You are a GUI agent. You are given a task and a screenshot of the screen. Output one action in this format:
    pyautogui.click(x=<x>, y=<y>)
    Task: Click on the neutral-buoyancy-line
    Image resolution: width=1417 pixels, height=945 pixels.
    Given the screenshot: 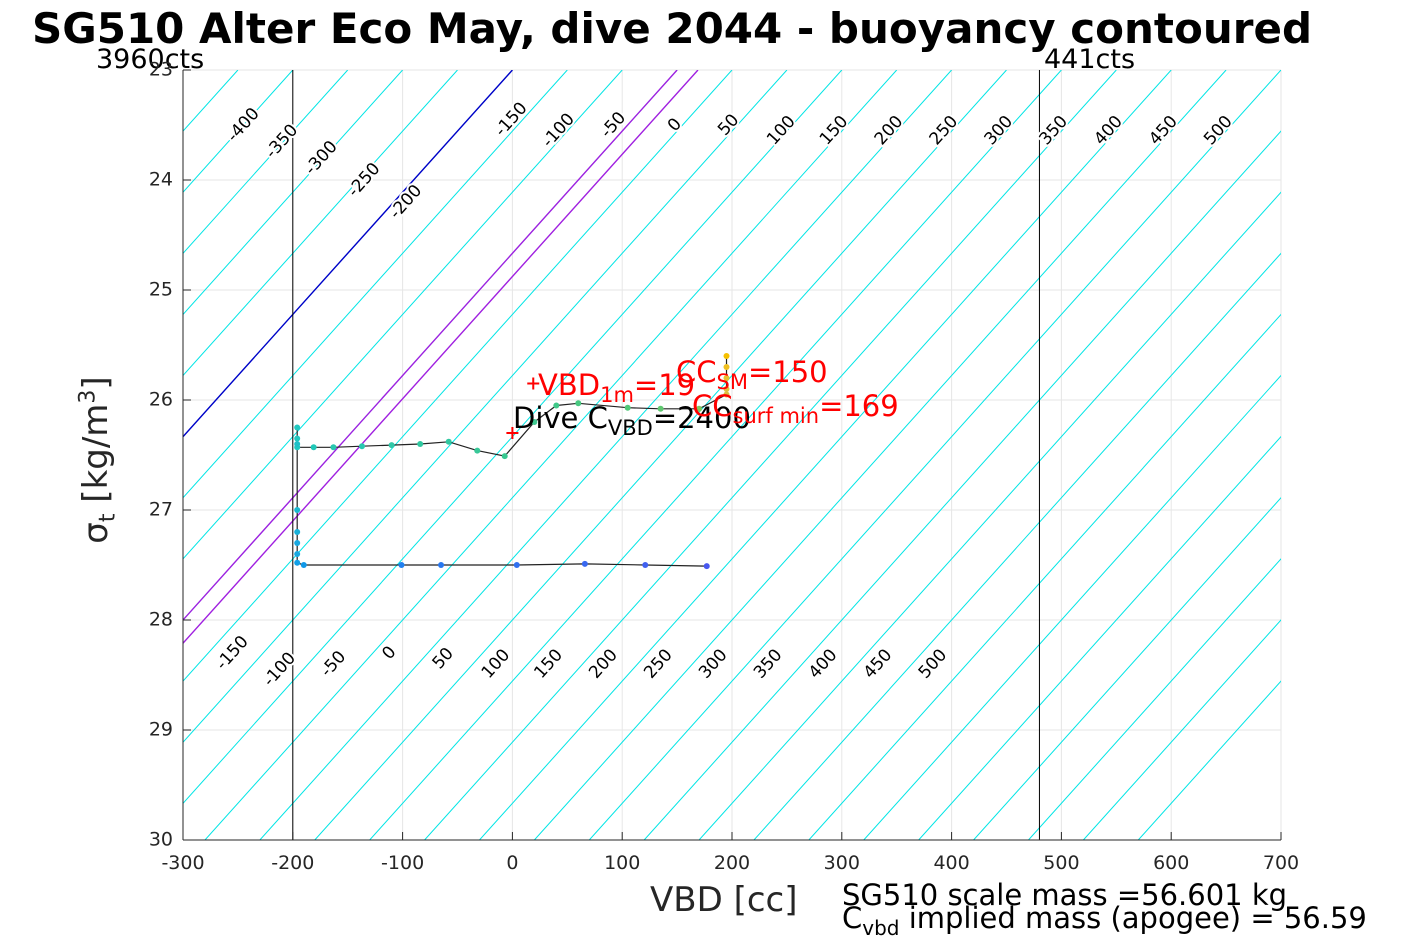 What is the action you would take?
    pyautogui.click(x=348, y=254)
    